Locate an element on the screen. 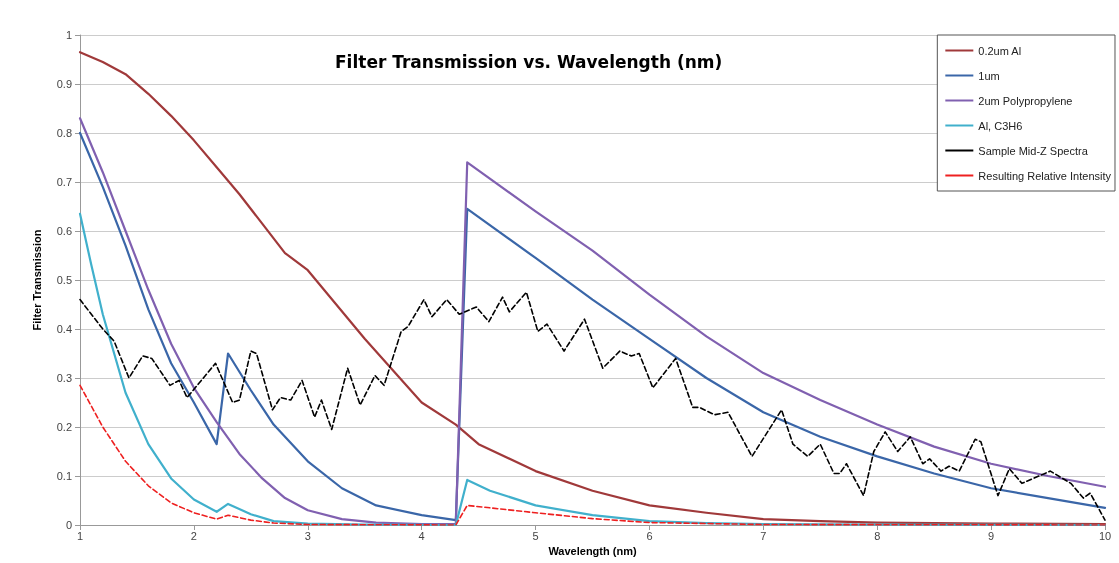 The image size is (1119, 563). x-tick-label: 10 is located at coordinates (1105, 535).